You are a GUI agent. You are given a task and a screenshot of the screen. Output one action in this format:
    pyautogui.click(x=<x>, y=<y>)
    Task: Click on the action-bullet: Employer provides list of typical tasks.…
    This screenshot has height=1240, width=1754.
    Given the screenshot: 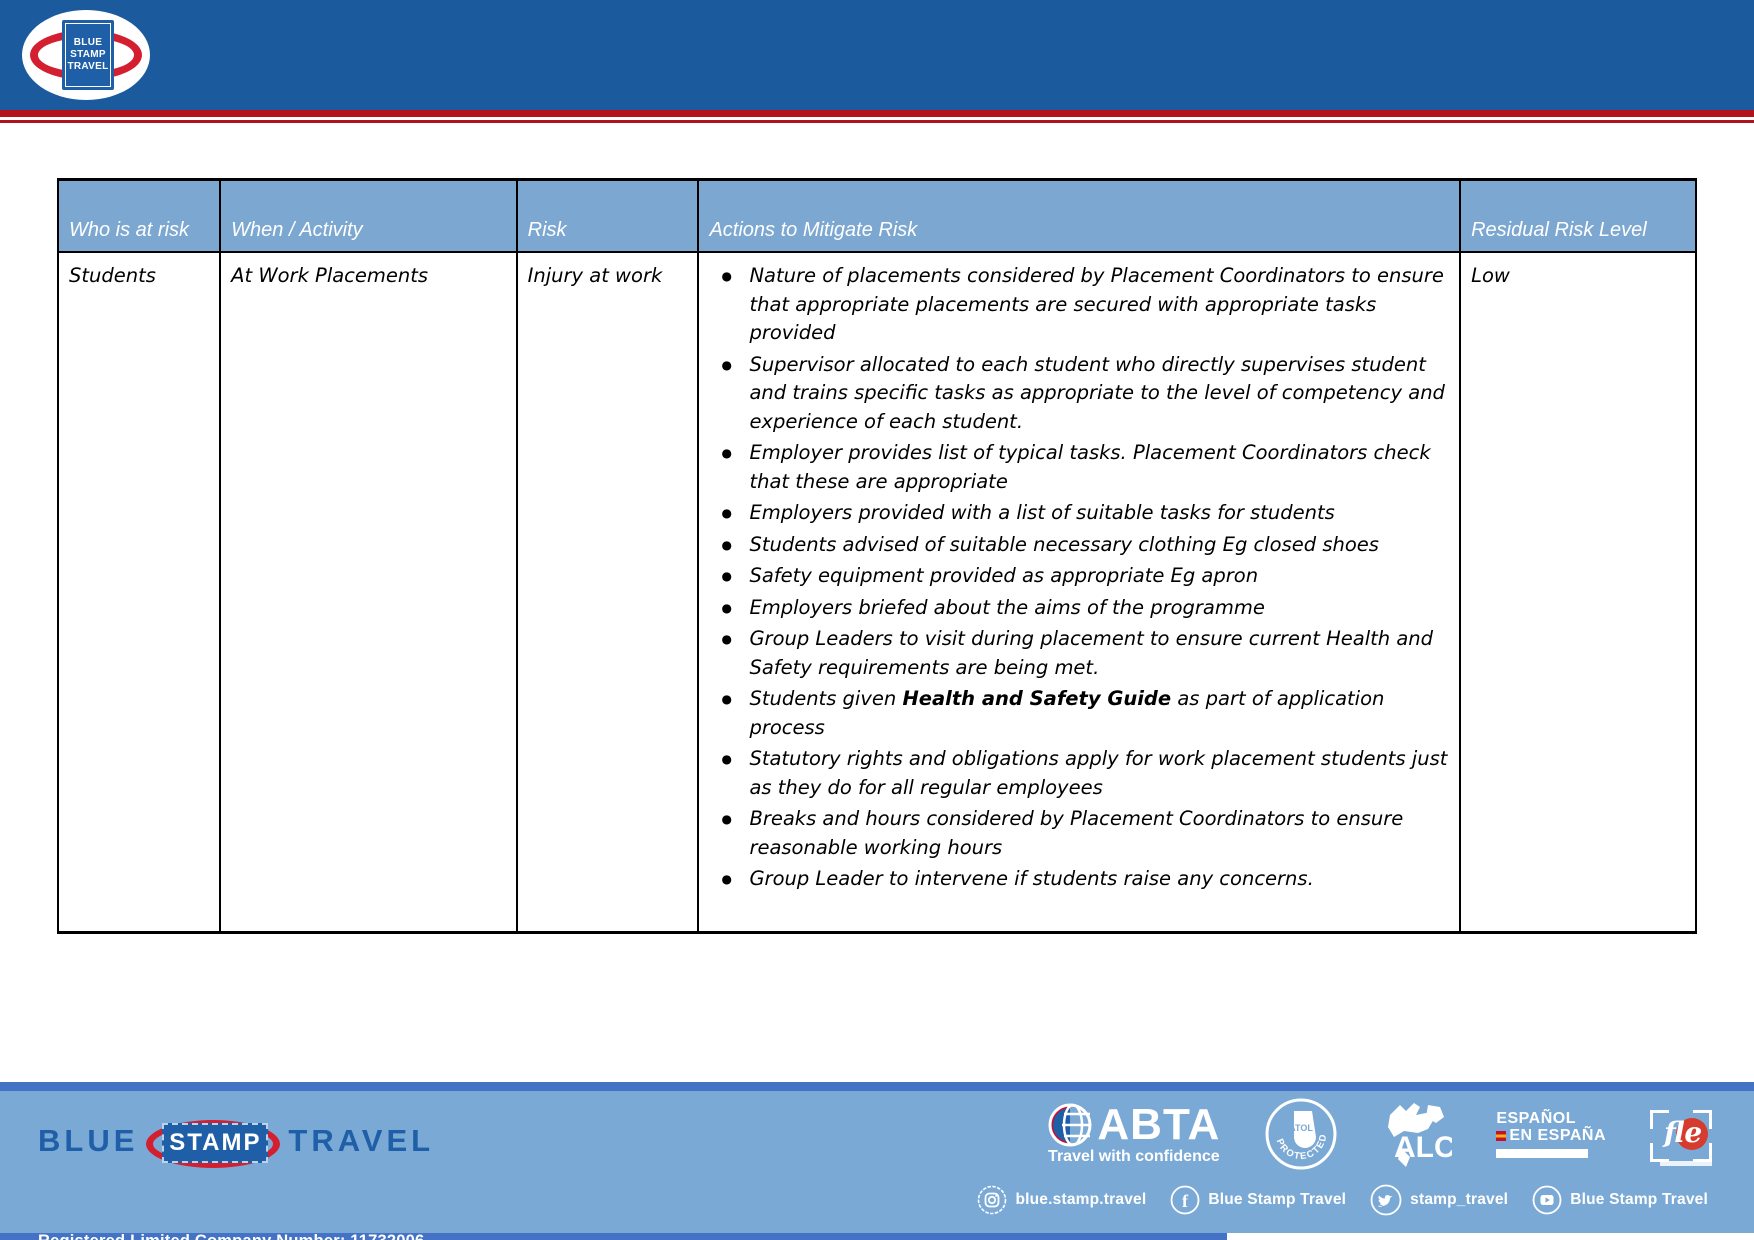 What is the action you would take?
    pyautogui.click(x=1084, y=467)
    